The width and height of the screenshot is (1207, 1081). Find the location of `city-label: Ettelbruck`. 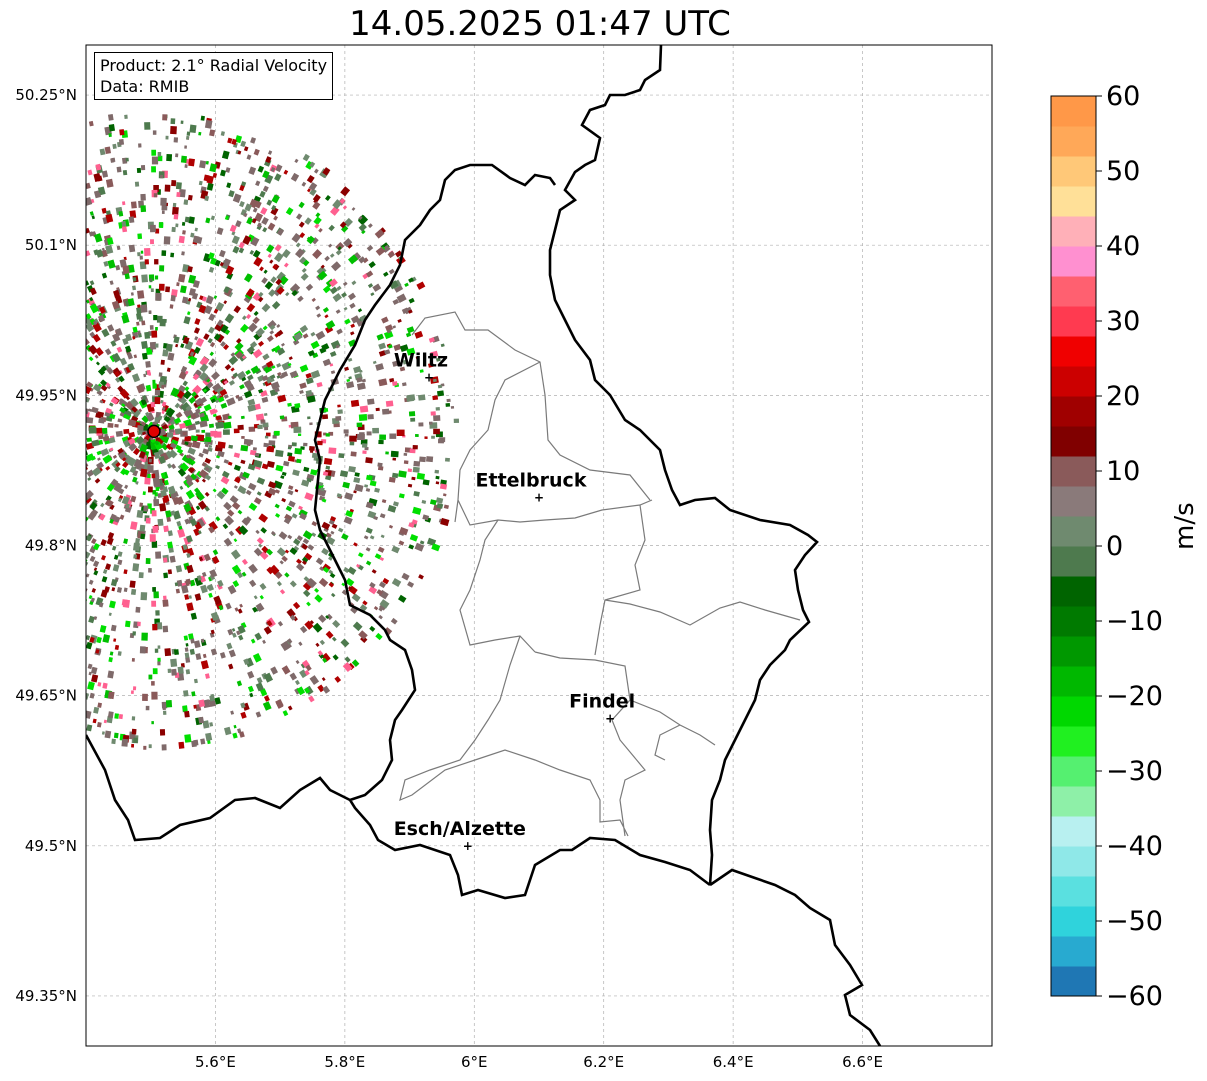

city-label: Ettelbruck is located at coordinates (531, 480).